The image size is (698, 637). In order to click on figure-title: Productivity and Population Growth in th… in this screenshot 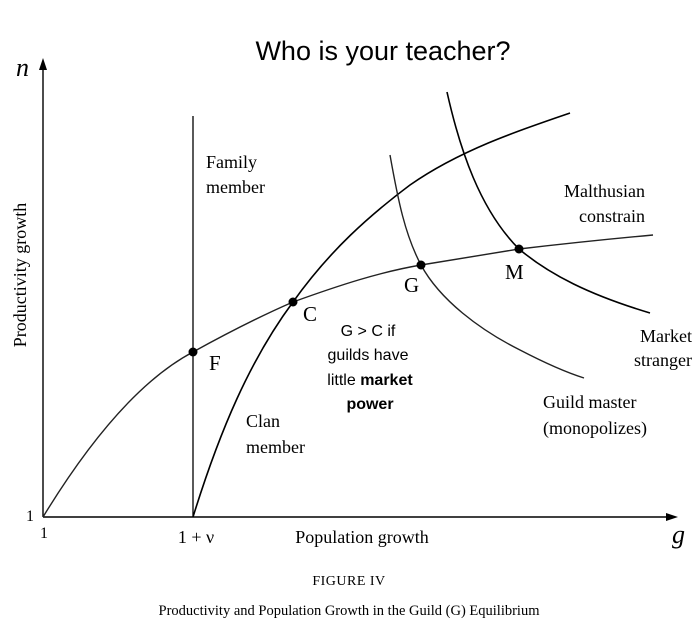, I will do `click(350, 611)`.